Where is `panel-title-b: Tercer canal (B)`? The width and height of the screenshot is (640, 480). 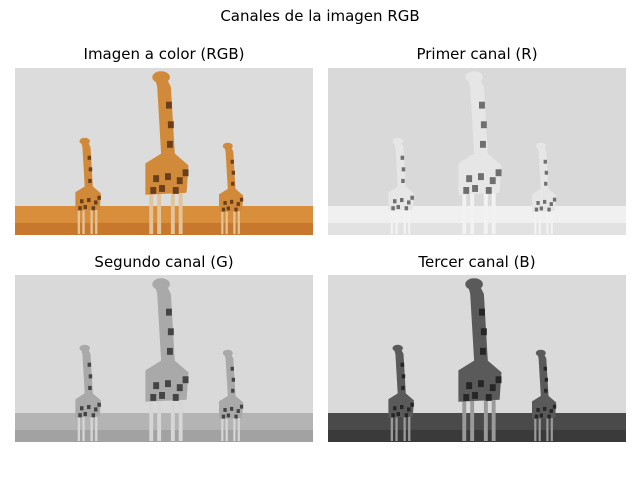
panel-title-b: Tercer canal (B) is located at coordinates (477, 262).